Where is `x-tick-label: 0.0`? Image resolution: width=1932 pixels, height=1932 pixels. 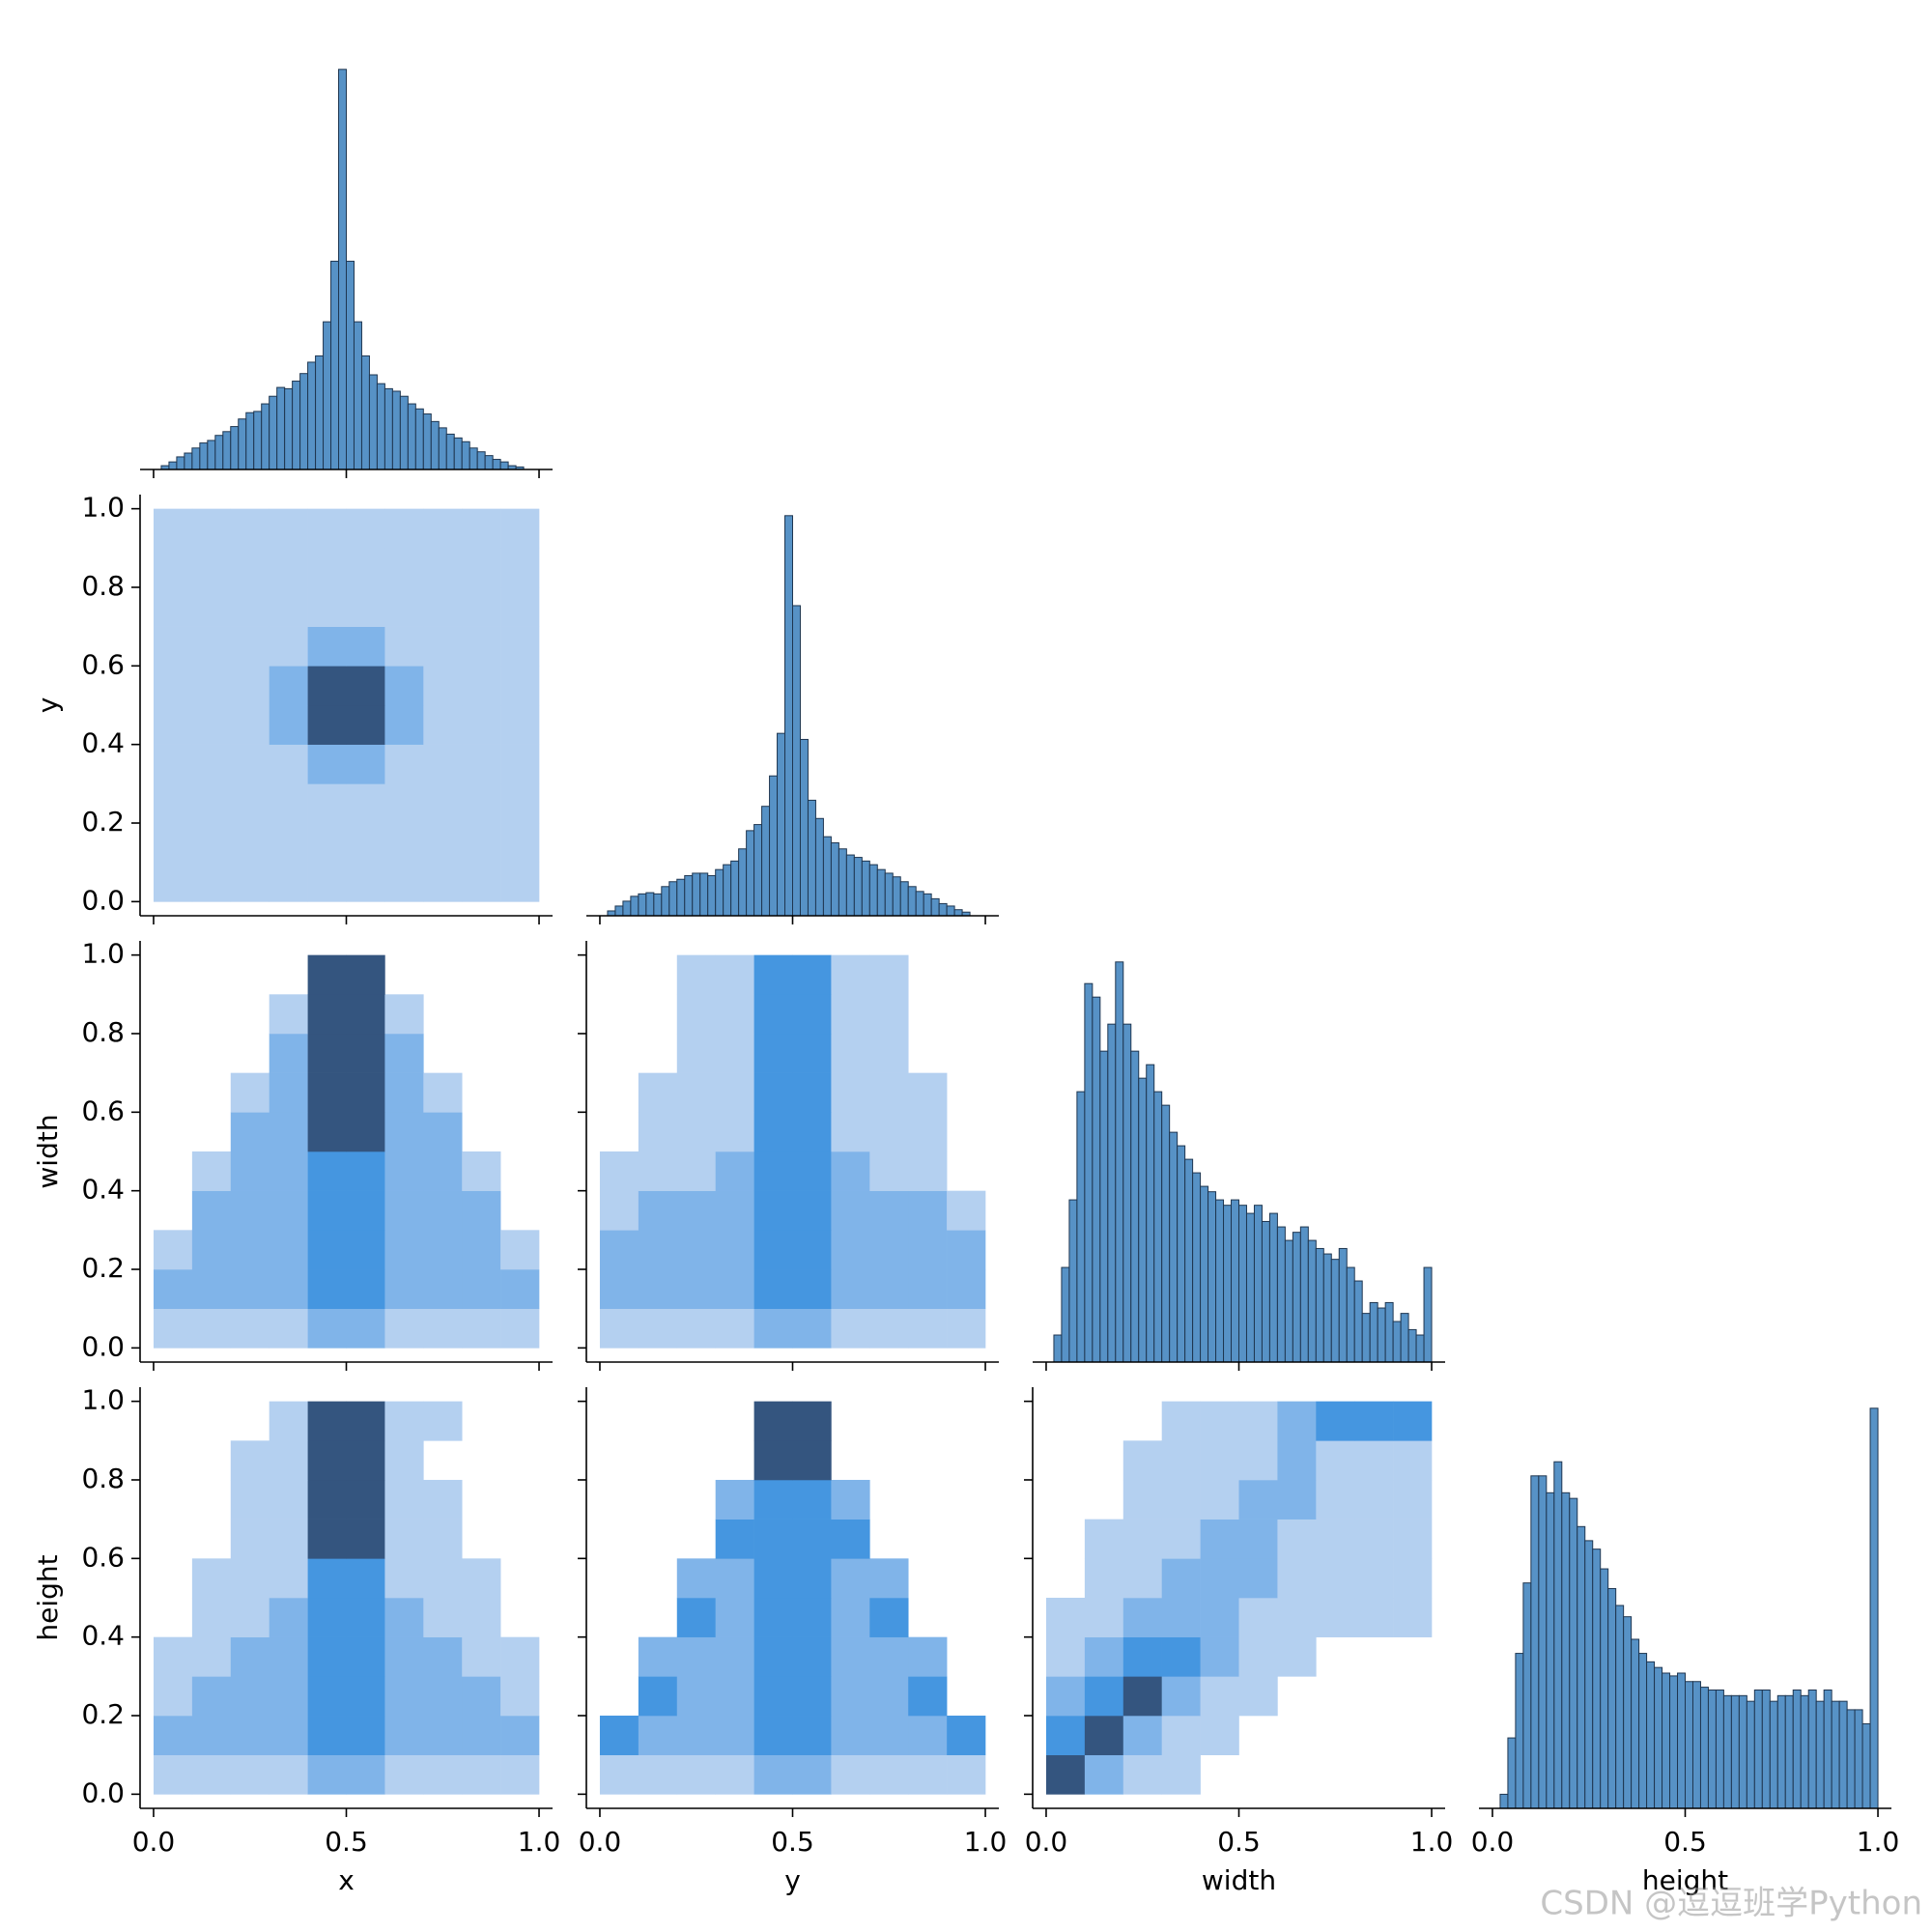
x-tick-label: 0.0 is located at coordinates (1493, 1842).